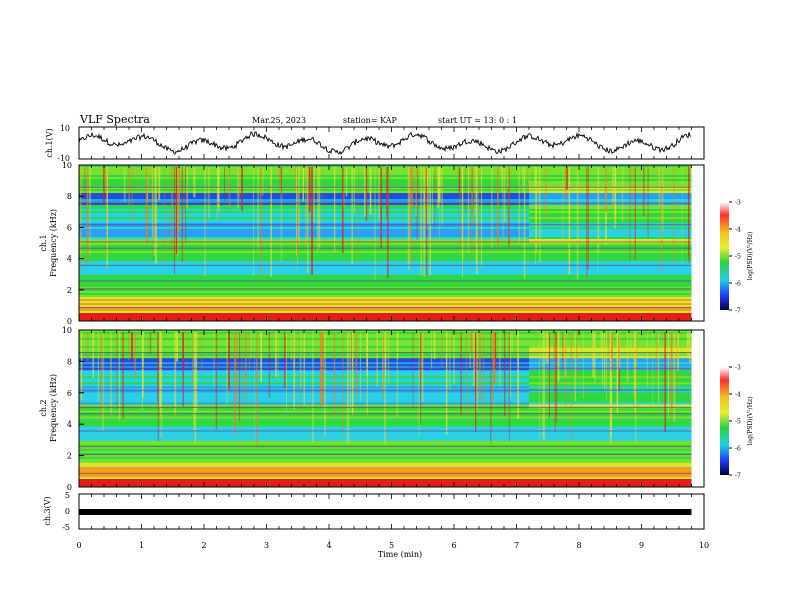  What do you see at coordinates (738, 311) in the screenshot?
I see `ch1-colorbar-tick-label: -7` at bounding box center [738, 311].